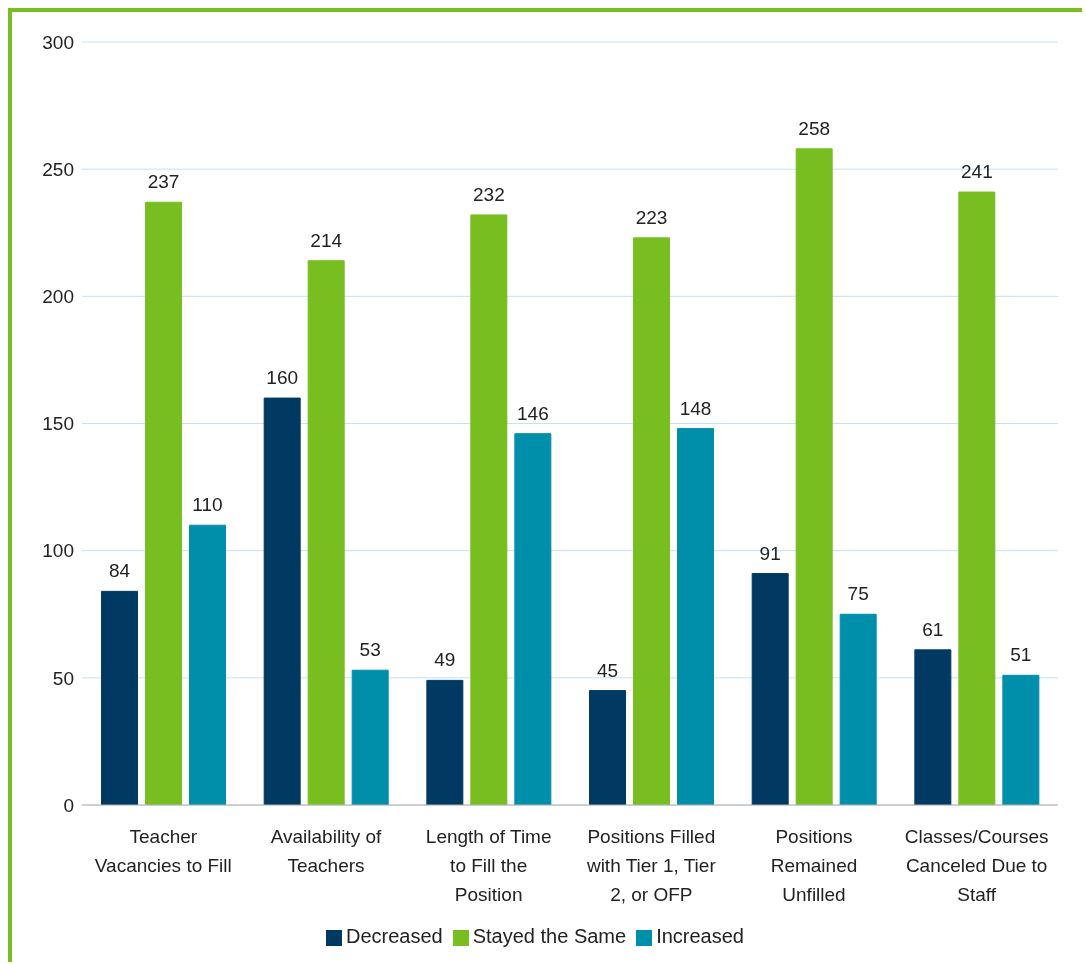 The width and height of the screenshot is (1086, 964). Describe the element at coordinates (163, 182) in the screenshot. I see `data-label: 237` at that location.